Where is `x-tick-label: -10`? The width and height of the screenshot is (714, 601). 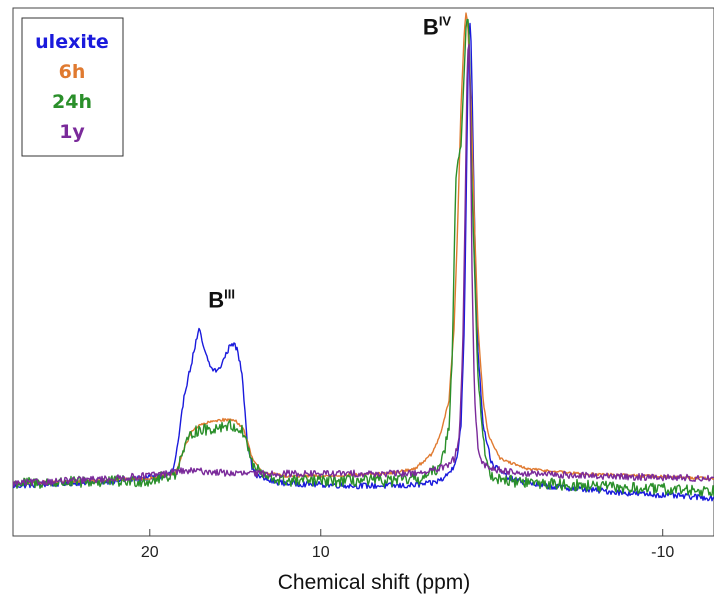 x-tick-label: -10 is located at coordinates (662, 552).